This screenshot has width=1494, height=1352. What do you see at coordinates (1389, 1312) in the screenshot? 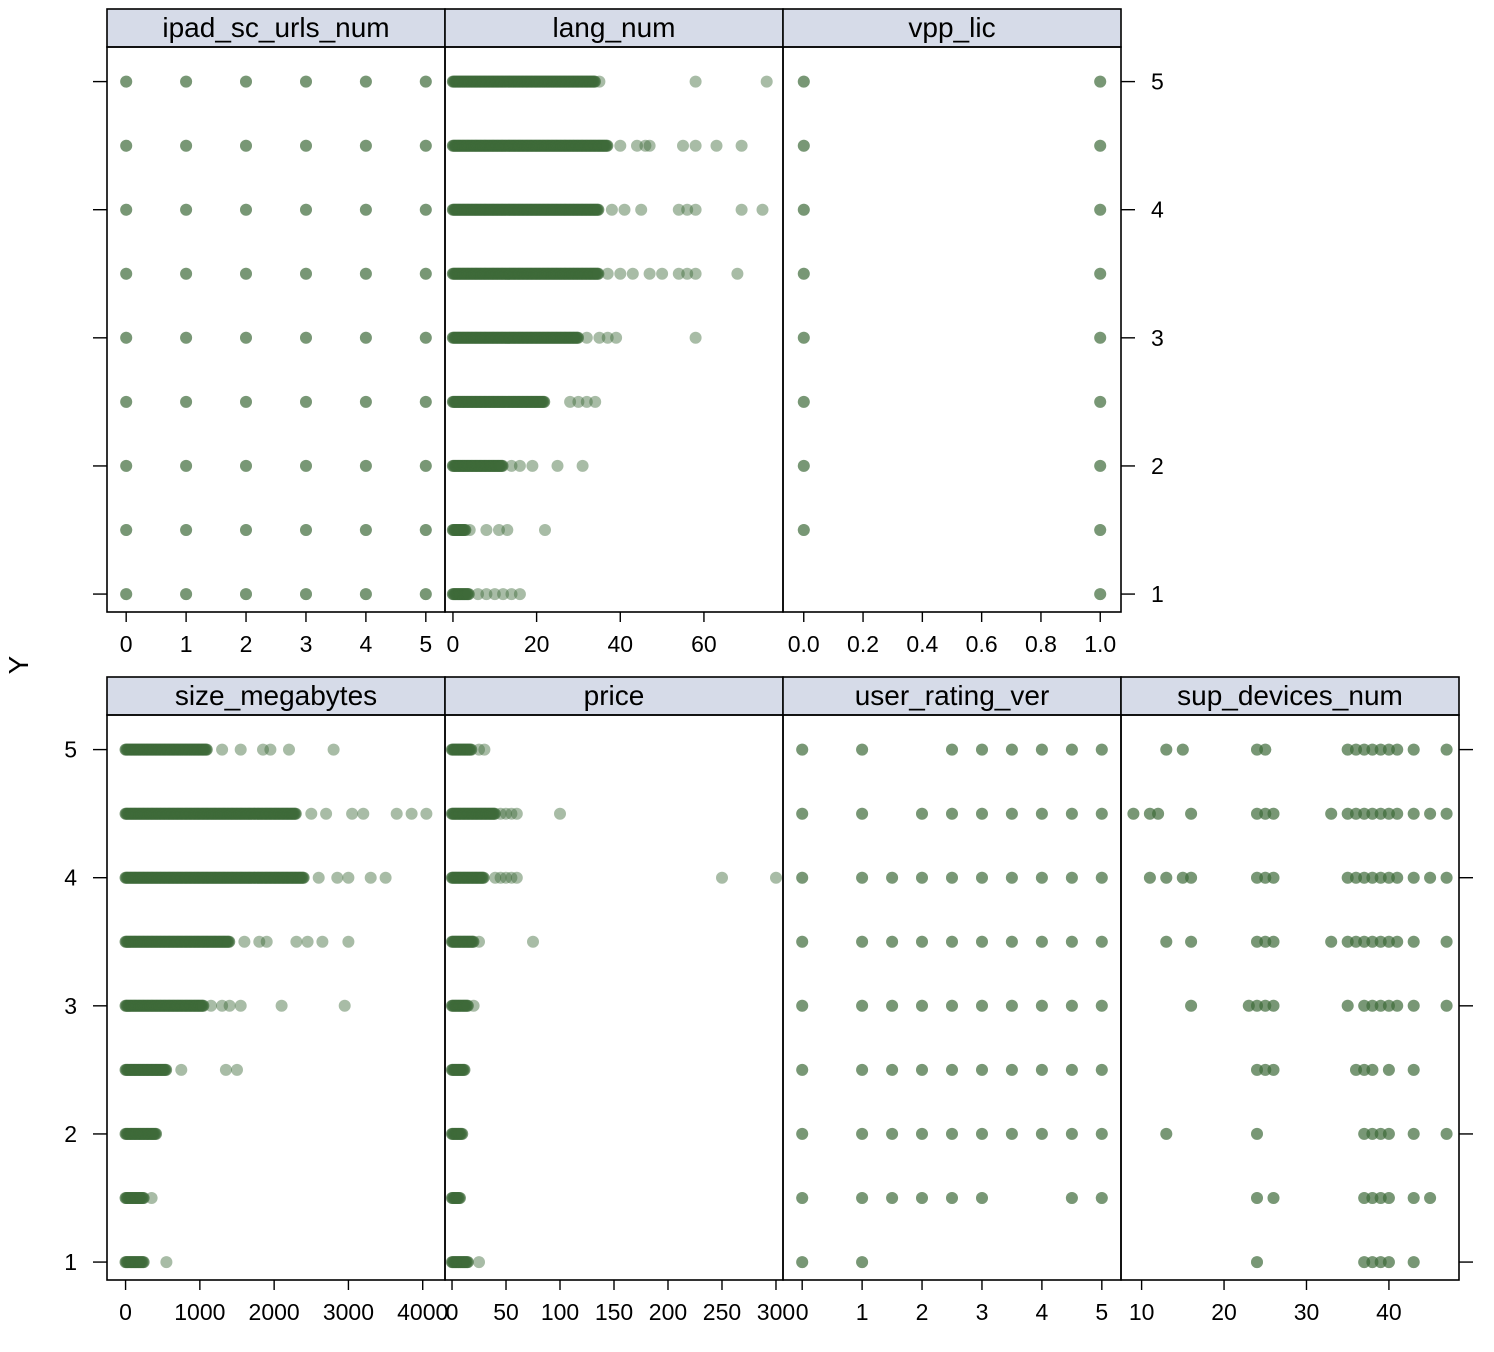
I see `x-tick-label: 40` at bounding box center [1389, 1312].